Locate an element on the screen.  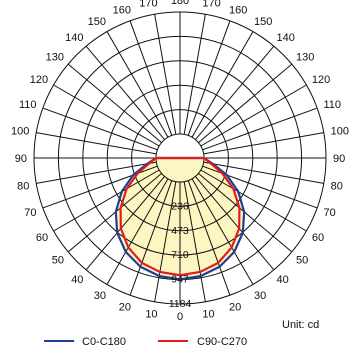
radial-tick-label: 236 is located at coordinates (180, 206).